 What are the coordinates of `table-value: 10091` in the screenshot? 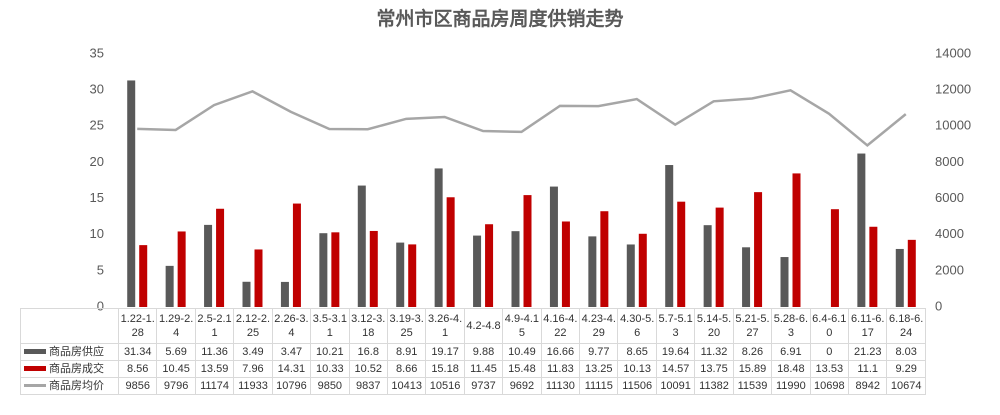 It's located at (675, 386).